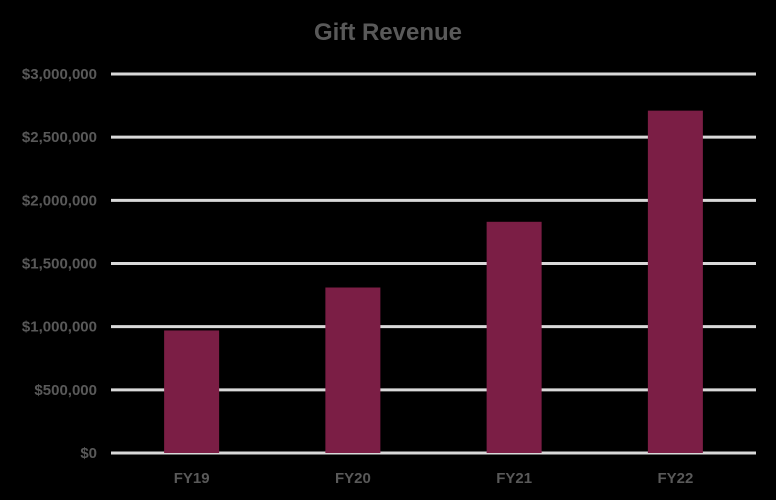  What do you see at coordinates (192, 478) in the screenshot?
I see `x-category-label: FY19` at bounding box center [192, 478].